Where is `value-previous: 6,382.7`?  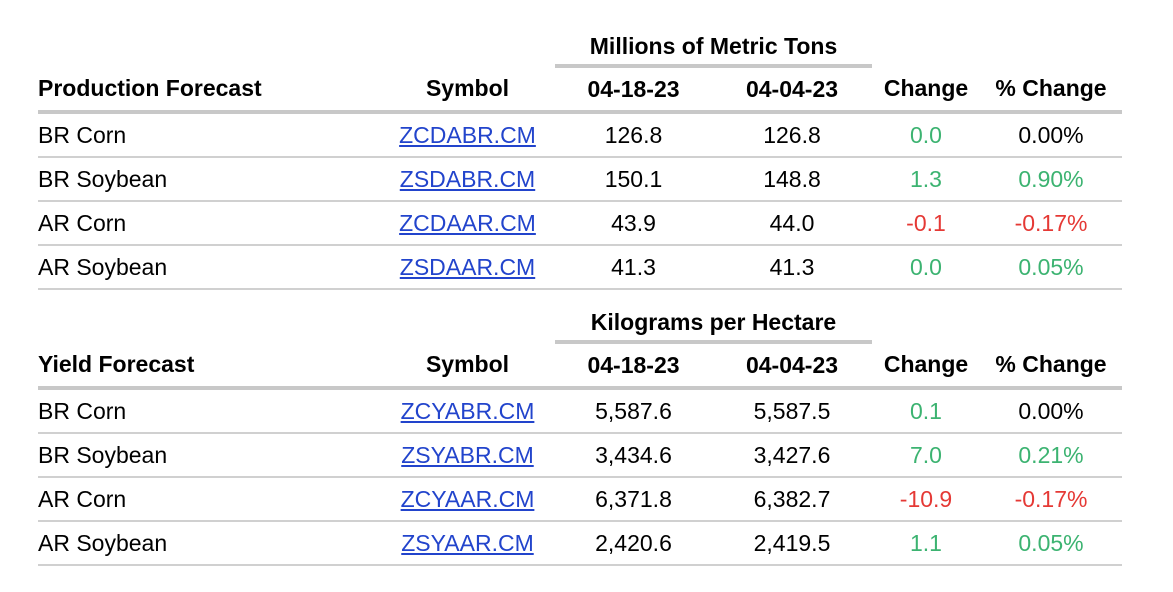 value-previous: 6,382.7 is located at coordinates (792, 499).